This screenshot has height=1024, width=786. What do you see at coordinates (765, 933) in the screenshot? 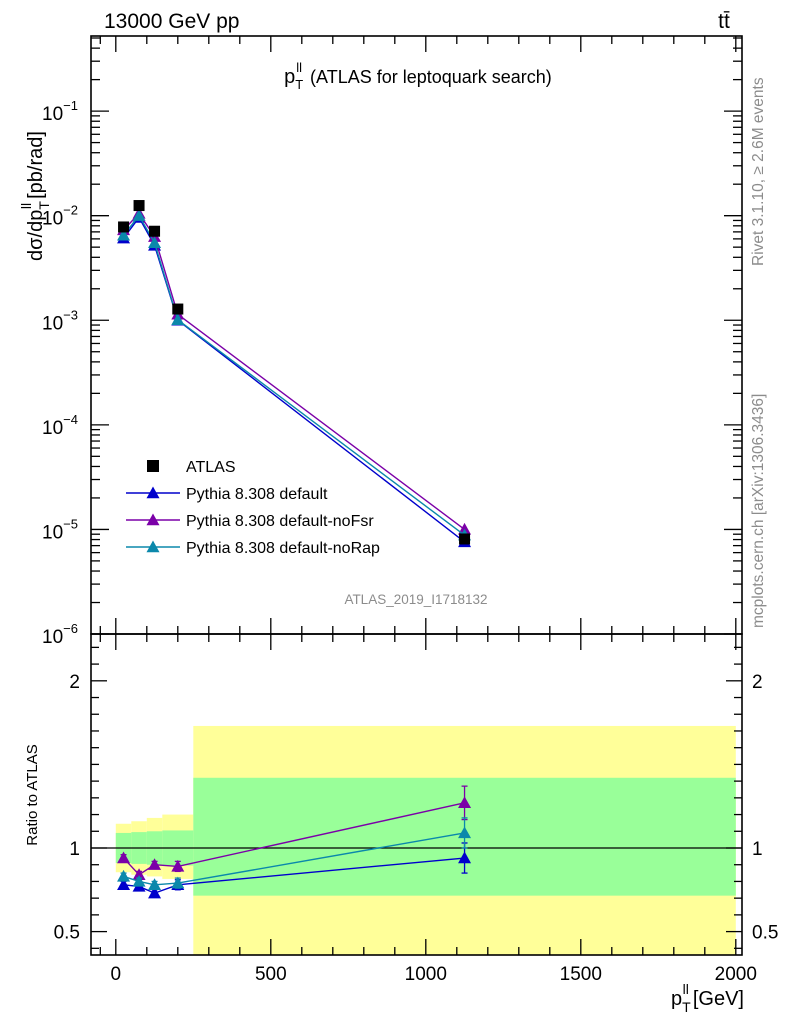
I see `ratio-y-tick-label-right: 0.5` at bounding box center [765, 933].